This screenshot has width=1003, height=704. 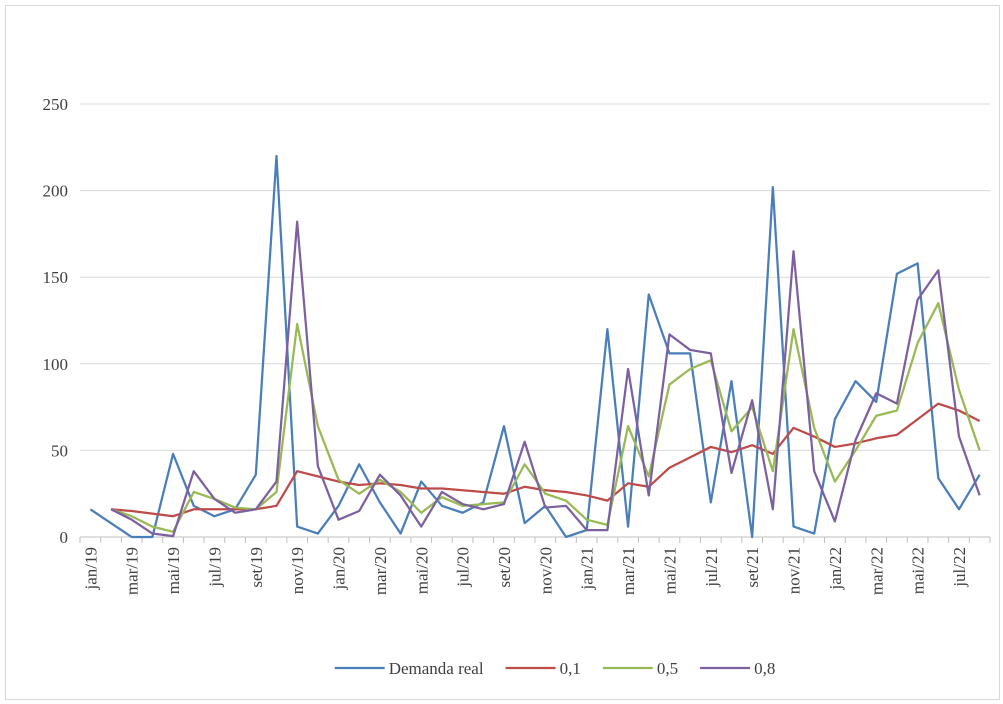 What do you see at coordinates (173, 570) in the screenshot?
I see `x-tick-label: mai/19` at bounding box center [173, 570].